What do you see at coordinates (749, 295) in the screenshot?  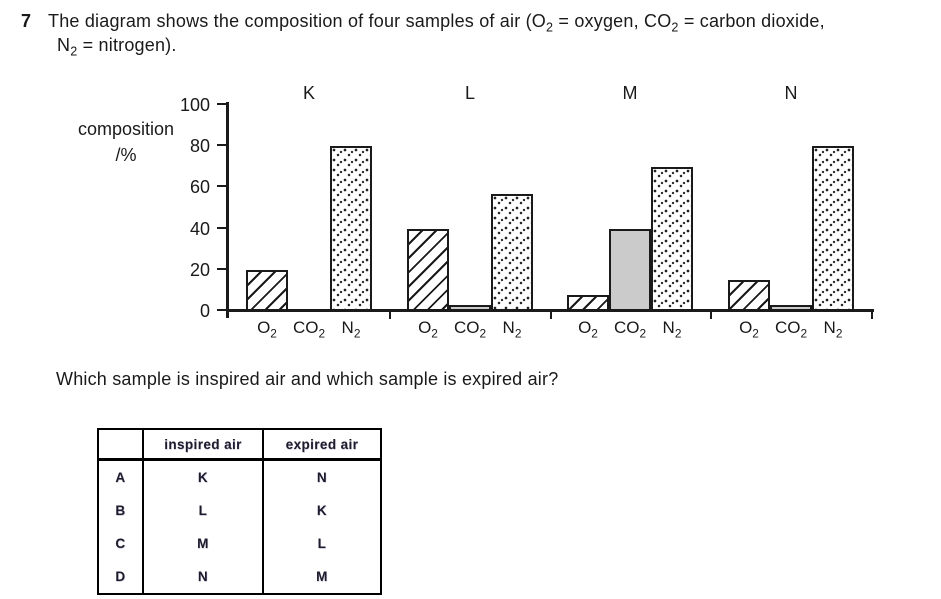 I see `bar-N-O2` at bounding box center [749, 295].